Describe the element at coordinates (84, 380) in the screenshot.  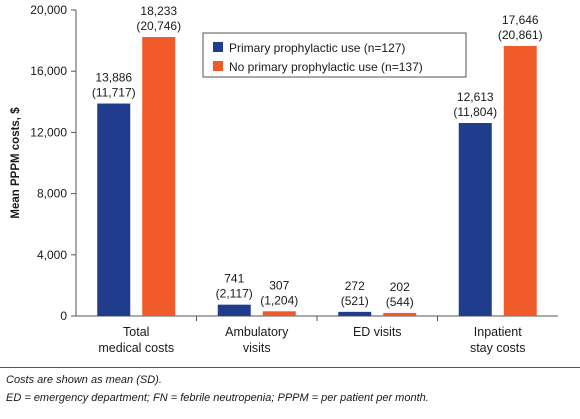
I see `footnote-costs: Costs are shown as mean (SD).` at that location.